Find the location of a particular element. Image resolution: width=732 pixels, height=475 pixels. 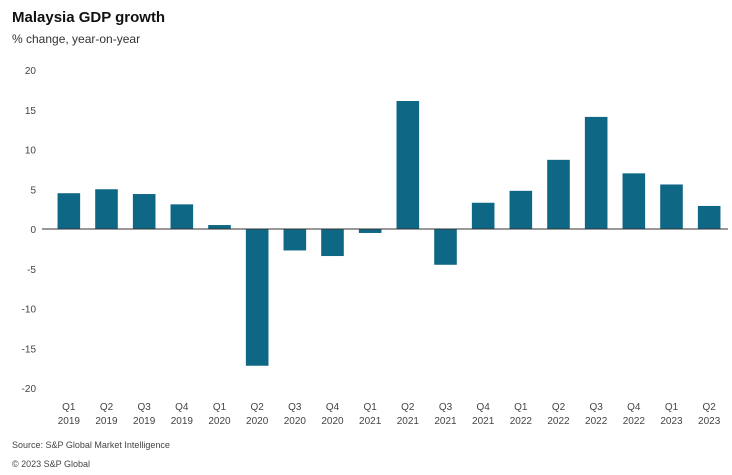

y-tick-label: 20 is located at coordinates (31, 71).